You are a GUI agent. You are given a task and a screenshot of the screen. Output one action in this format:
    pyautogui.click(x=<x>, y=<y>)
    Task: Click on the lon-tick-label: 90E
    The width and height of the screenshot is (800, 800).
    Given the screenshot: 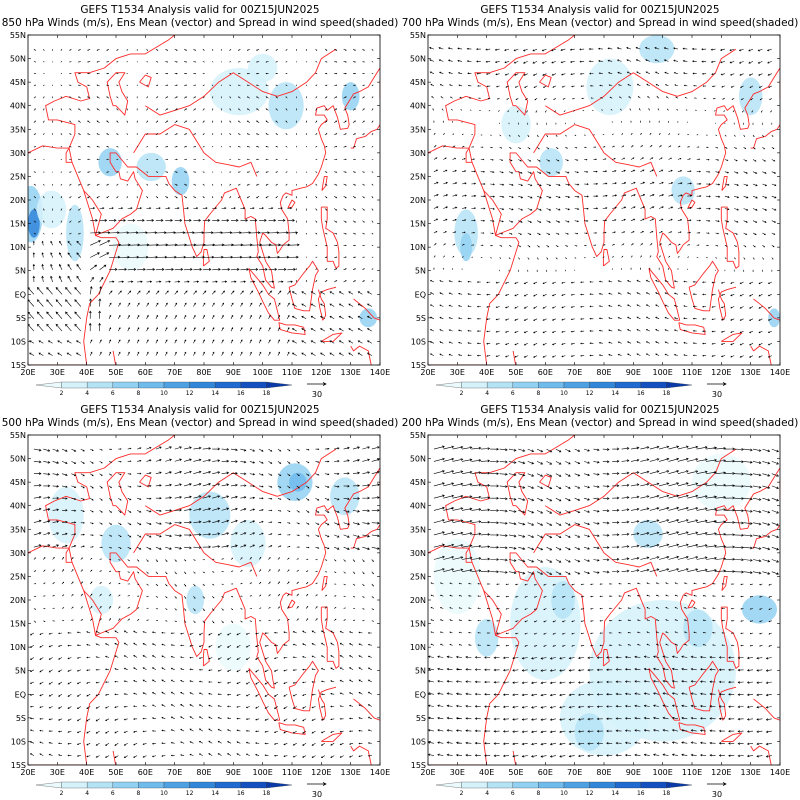 What is the action you would take?
    pyautogui.click(x=633, y=772)
    